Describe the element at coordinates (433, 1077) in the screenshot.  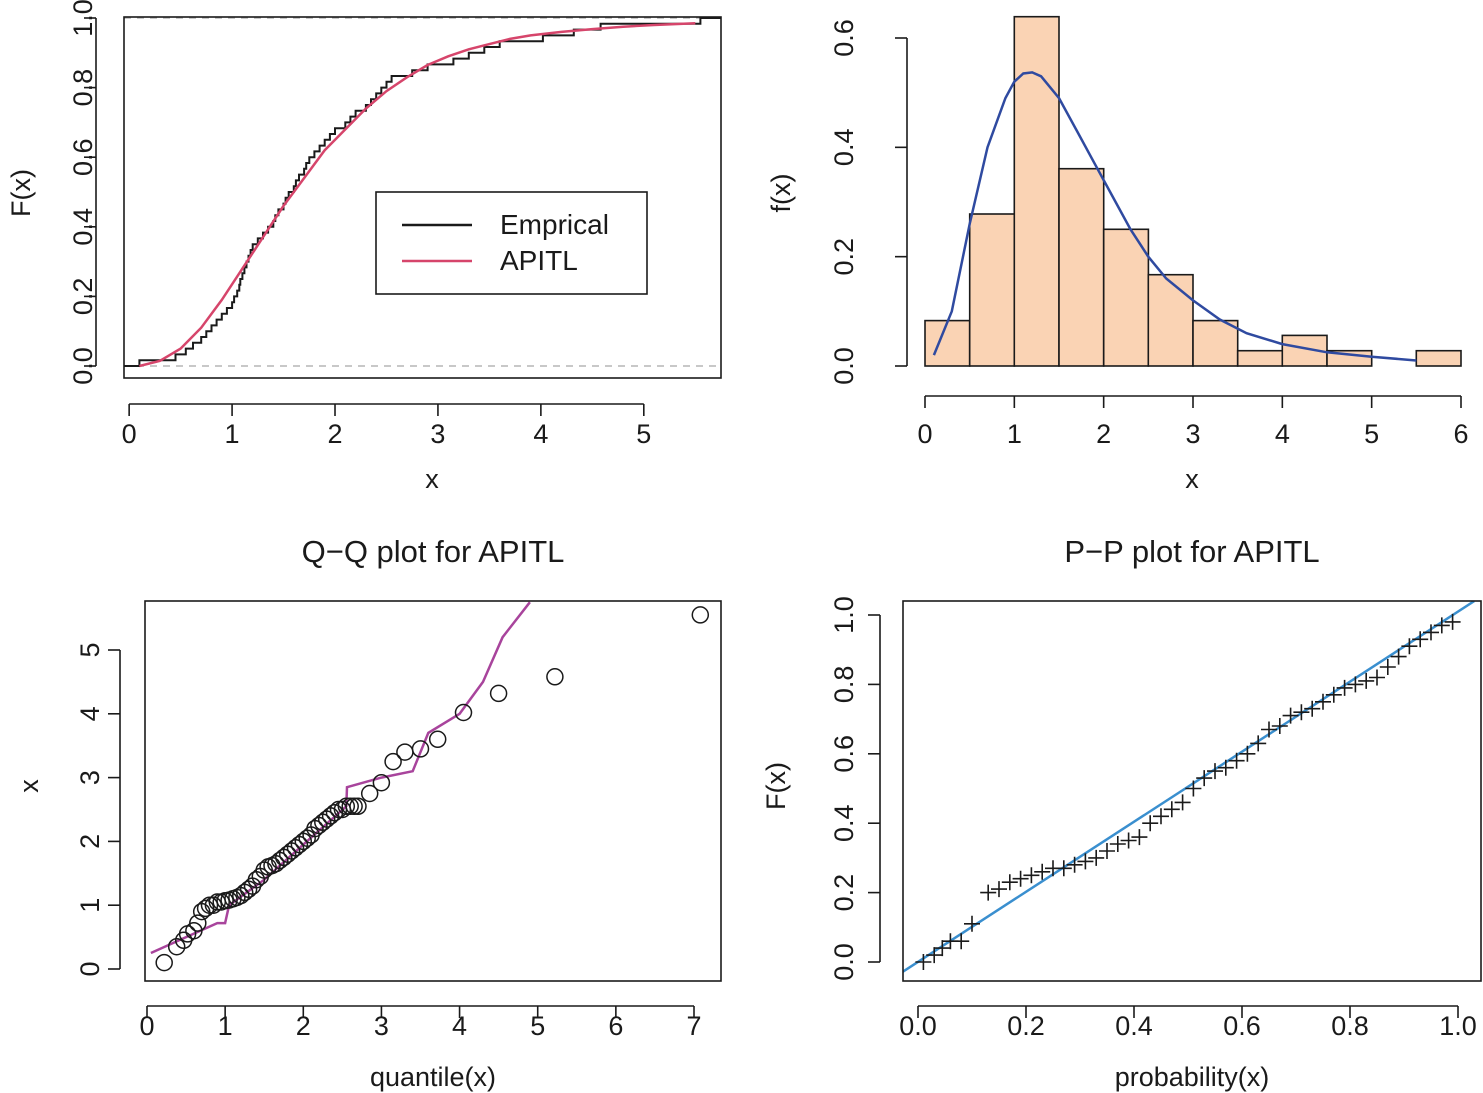
I see `qq-x-axis-title: quantile(x)` at that location.